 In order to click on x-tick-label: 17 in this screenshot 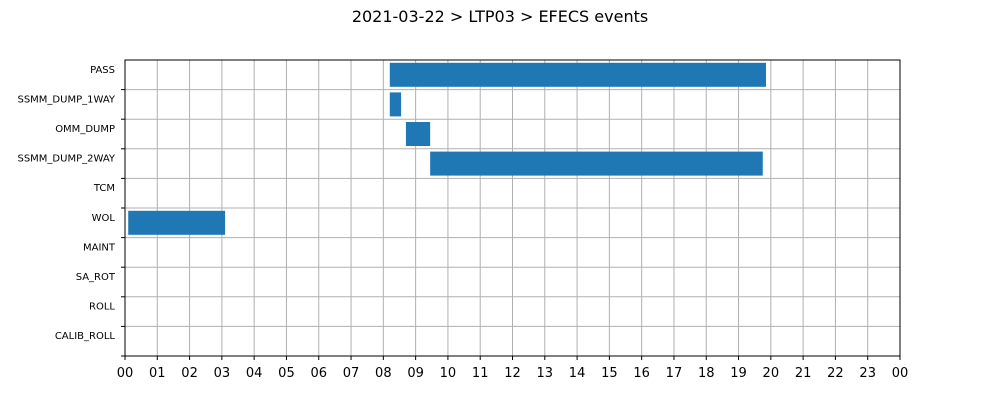, I will do `click(674, 373)`.